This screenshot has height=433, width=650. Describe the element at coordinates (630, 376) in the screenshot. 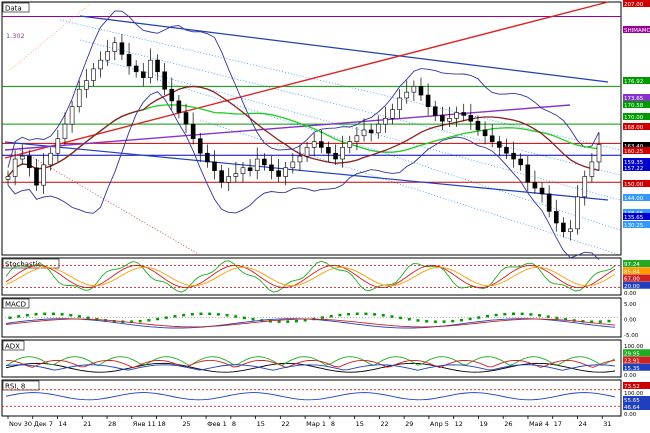

I see `indicator-axis-label-3-4: 0.00` at that location.